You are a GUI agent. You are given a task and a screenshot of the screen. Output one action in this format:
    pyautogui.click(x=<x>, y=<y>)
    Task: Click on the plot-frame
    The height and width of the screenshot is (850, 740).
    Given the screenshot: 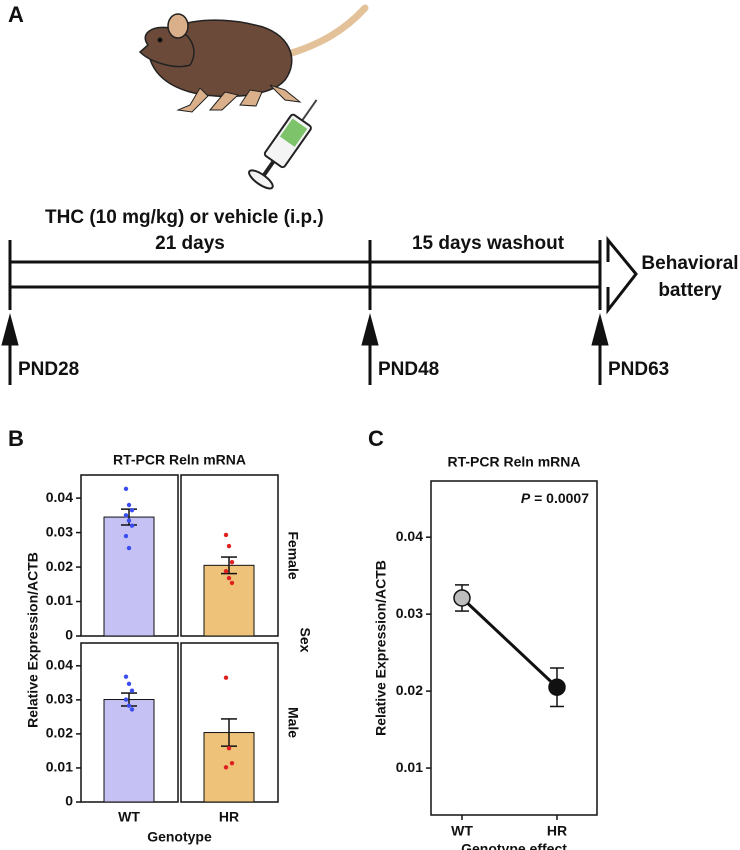 What is the action you would take?
    pyautogui.click(x=514, y=648)
    